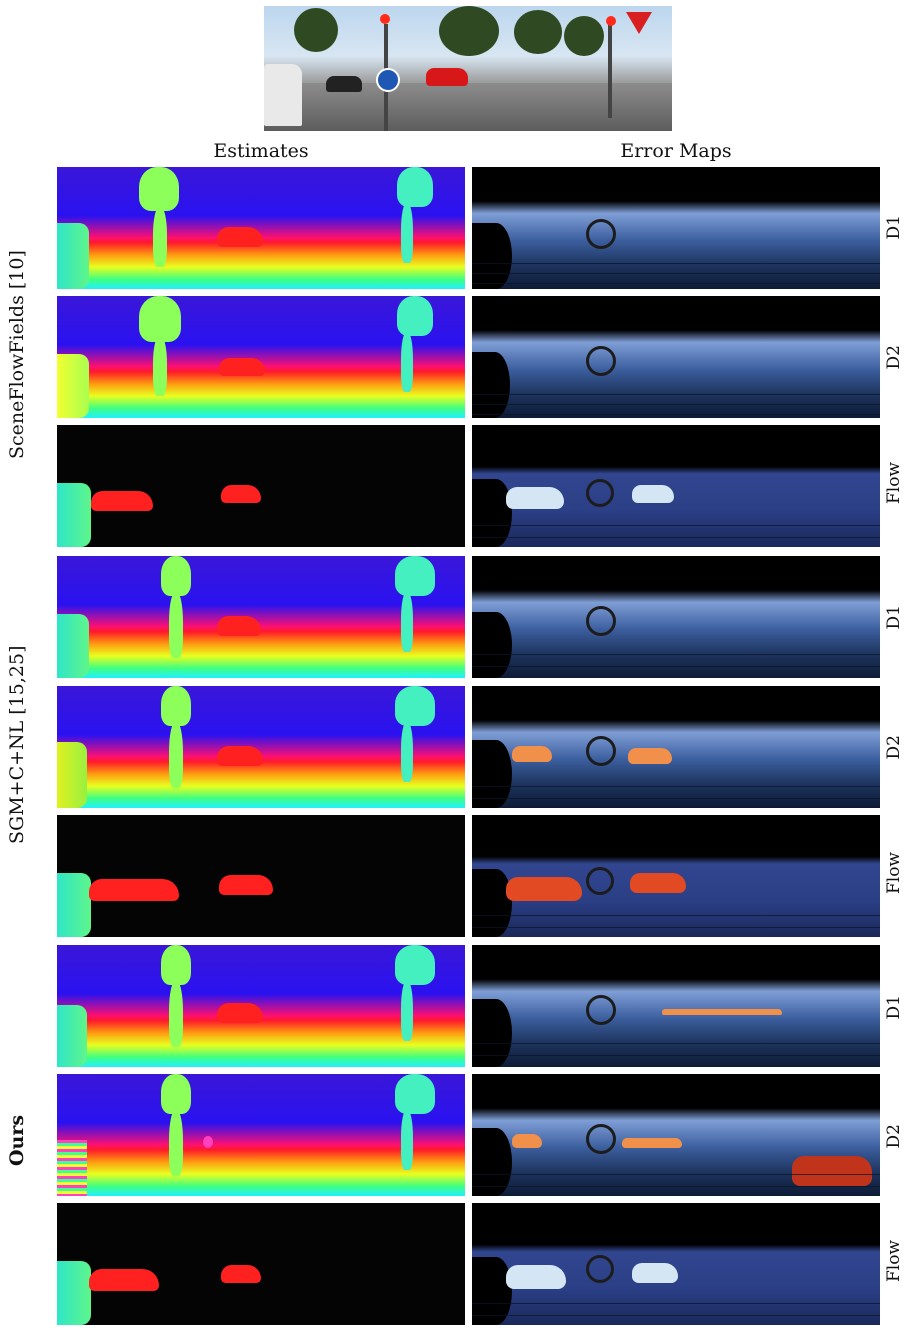  Describe the element at coordinates (17, 745) in the screenshot. I see `method-label: SGM+C+NL [15,25]` at that location.